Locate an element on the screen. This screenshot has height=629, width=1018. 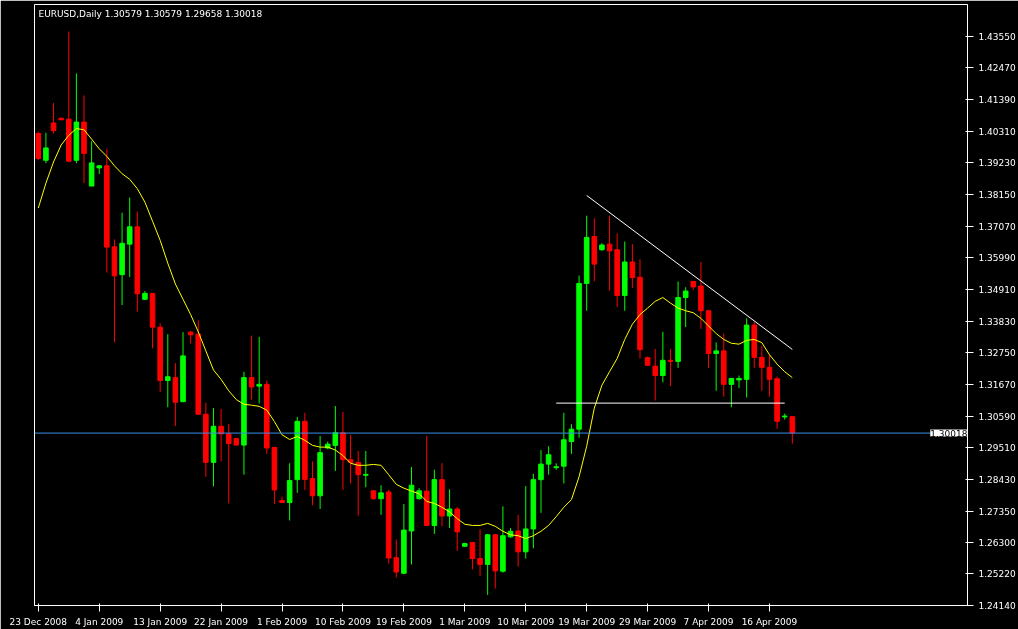
y-tick-label: 1.28430 is located at coordinates (997, 480).